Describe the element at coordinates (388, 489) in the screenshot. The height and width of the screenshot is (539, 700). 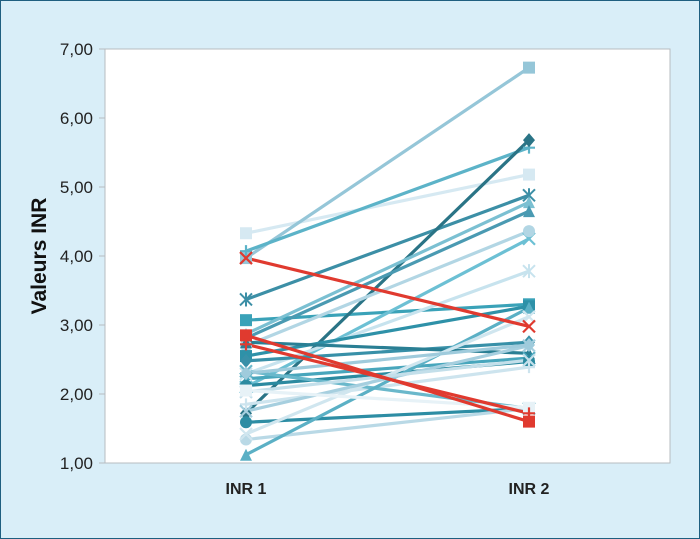
I see `x-axis-categories: INR 1 INR 2` at that location.